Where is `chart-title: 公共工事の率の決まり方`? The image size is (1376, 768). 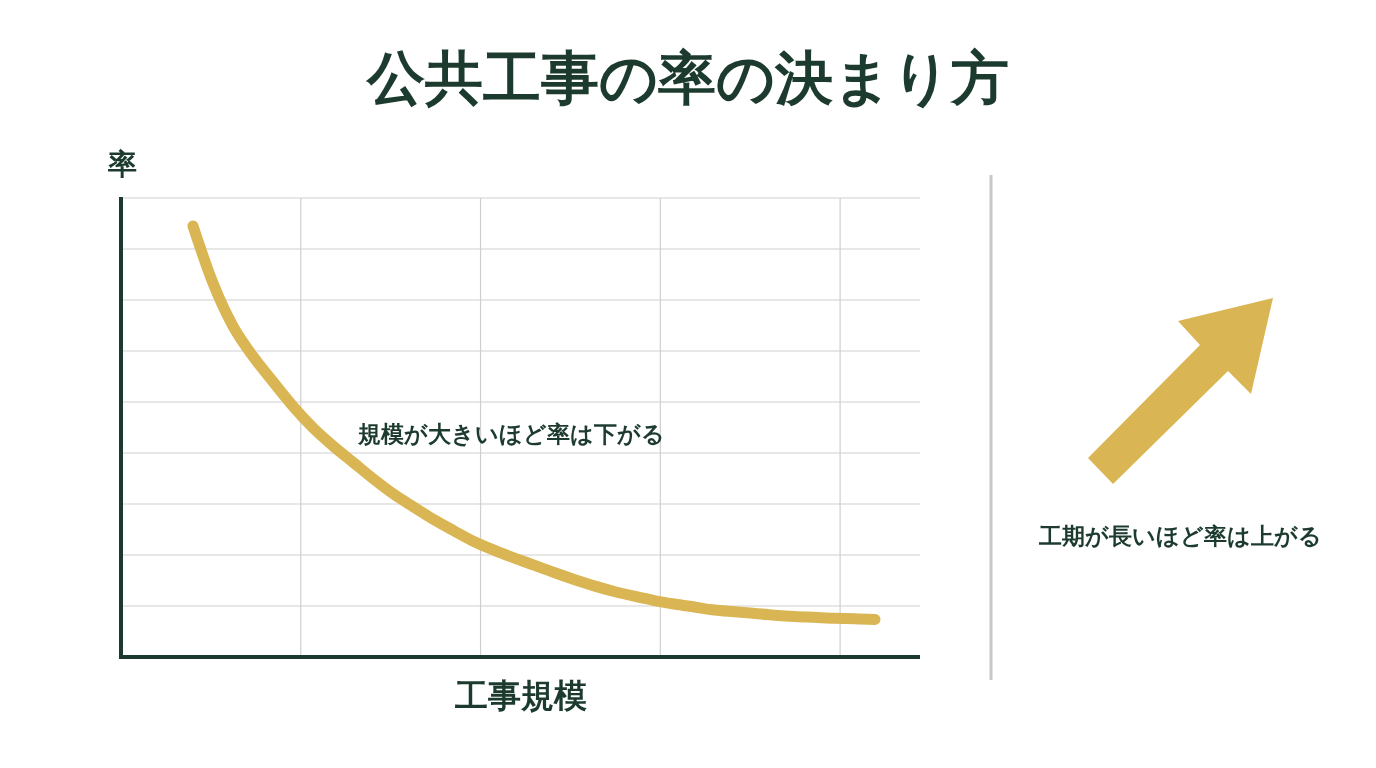
chart-title: 公共工事の率の決まり方 is located at coordinates (687, 78).